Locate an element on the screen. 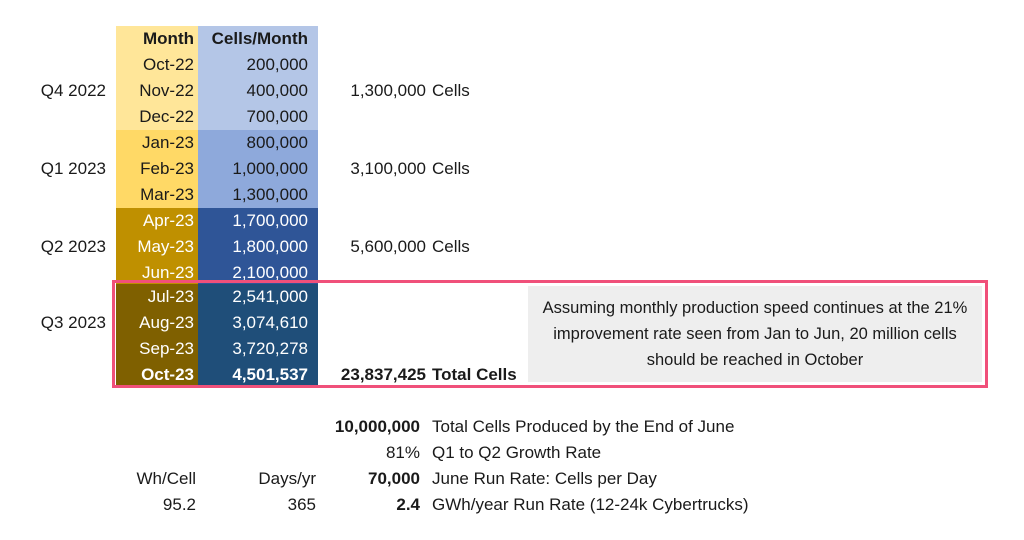  quarter-total: 1,300,000 is located at coordinates (388, 90).